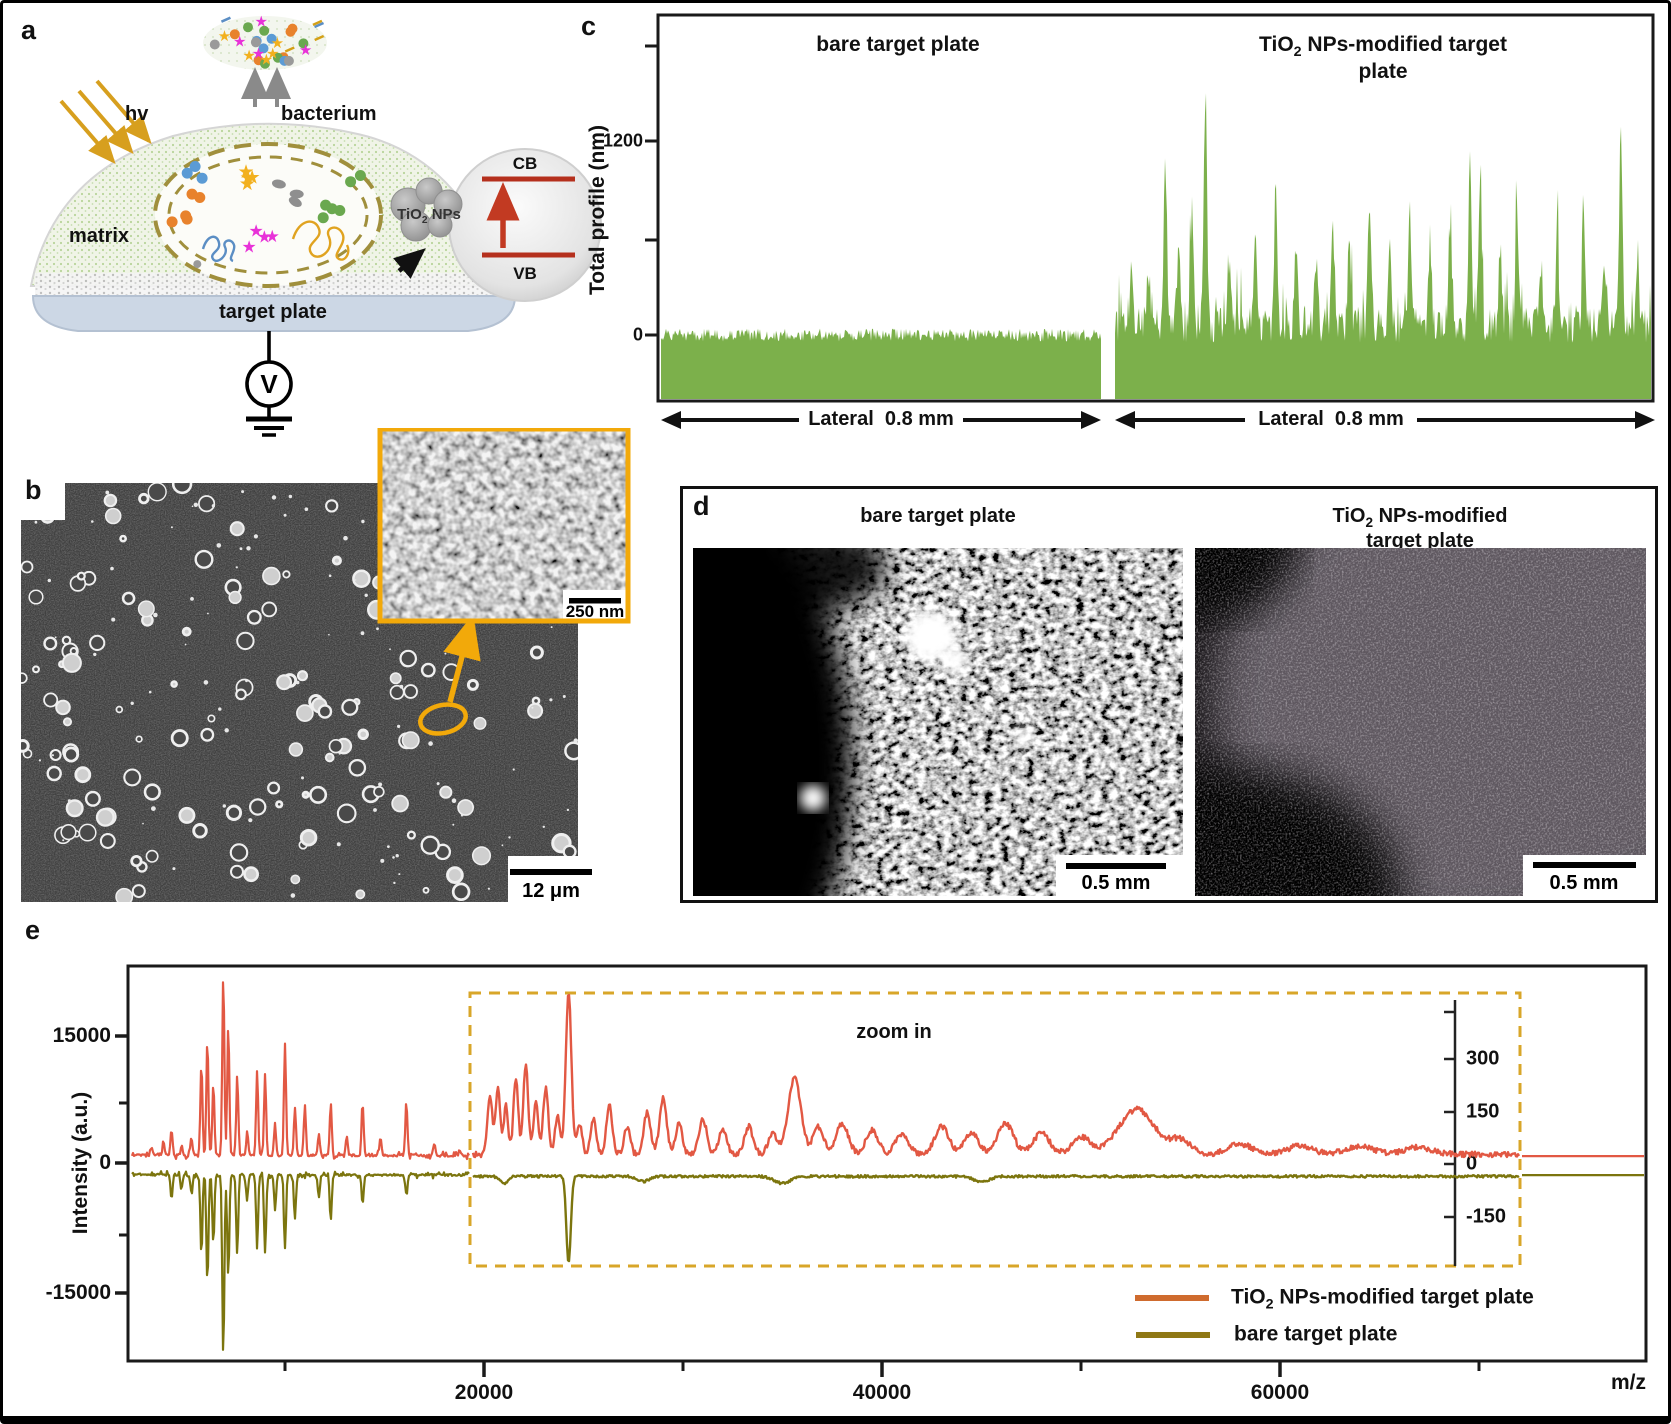 The image size is (1671, 1424). What do you see at coordinates (525, 163) in the screenshot?
I see `cb-label: CB` at bounding box center [525, 163].